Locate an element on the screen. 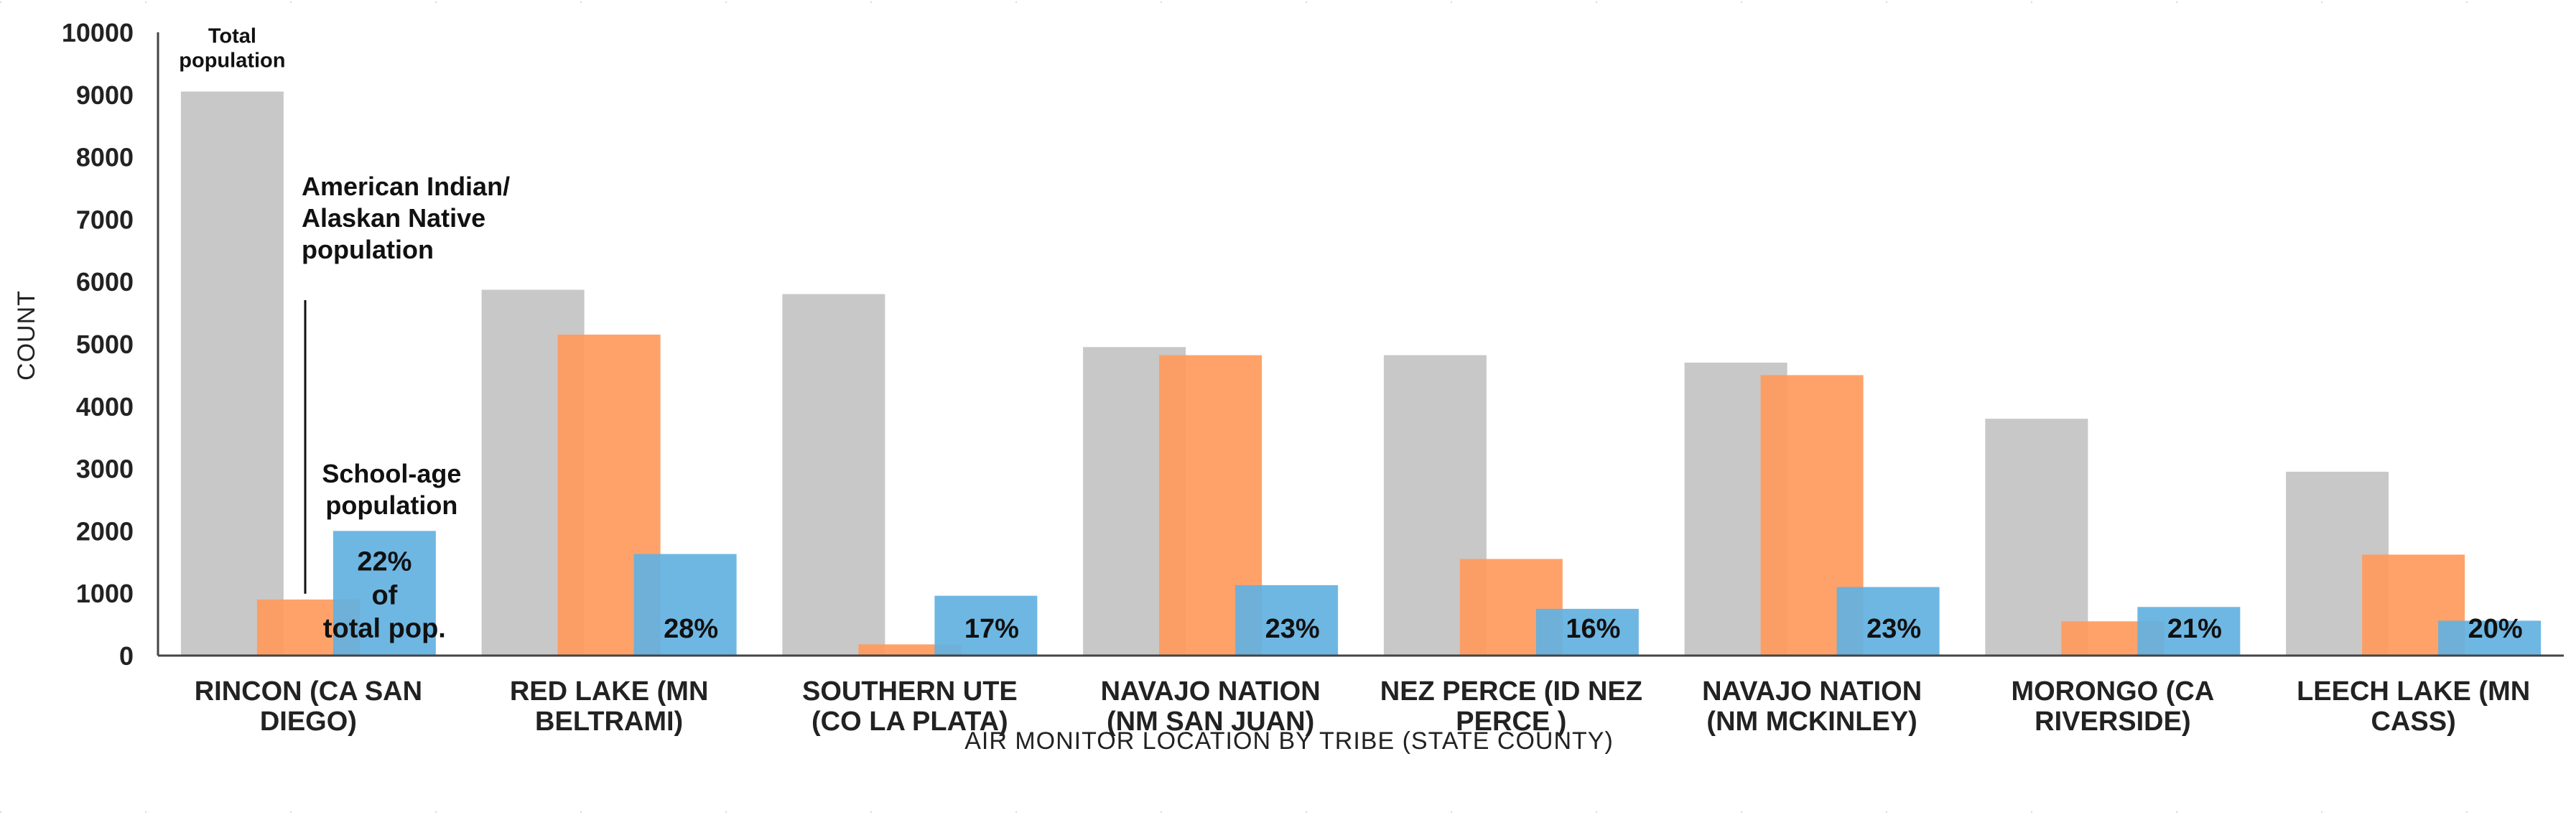  x-category-label: (CO LA PLATA) is located at coordinates (910, 722).